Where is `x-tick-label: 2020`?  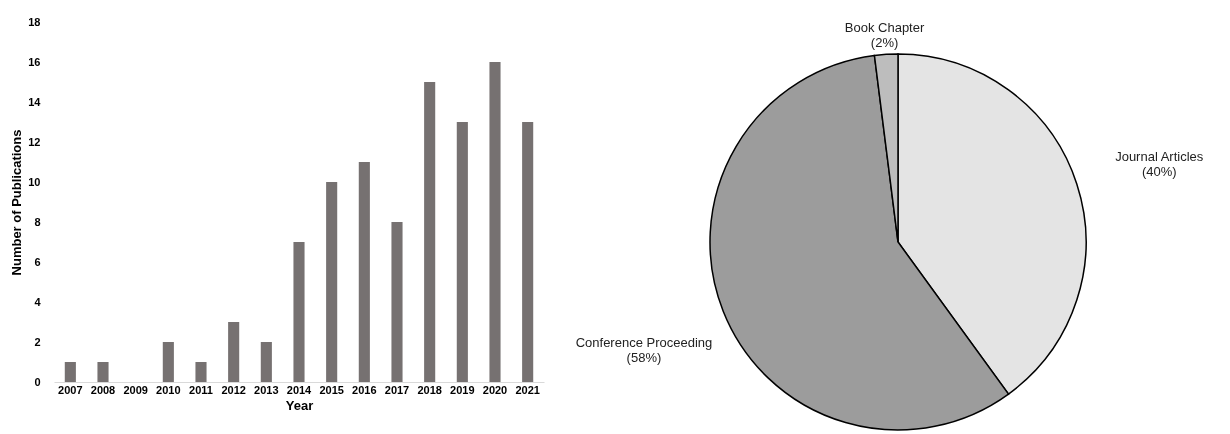
x-tick-label: 2020 is located at coordinates (495, 389).